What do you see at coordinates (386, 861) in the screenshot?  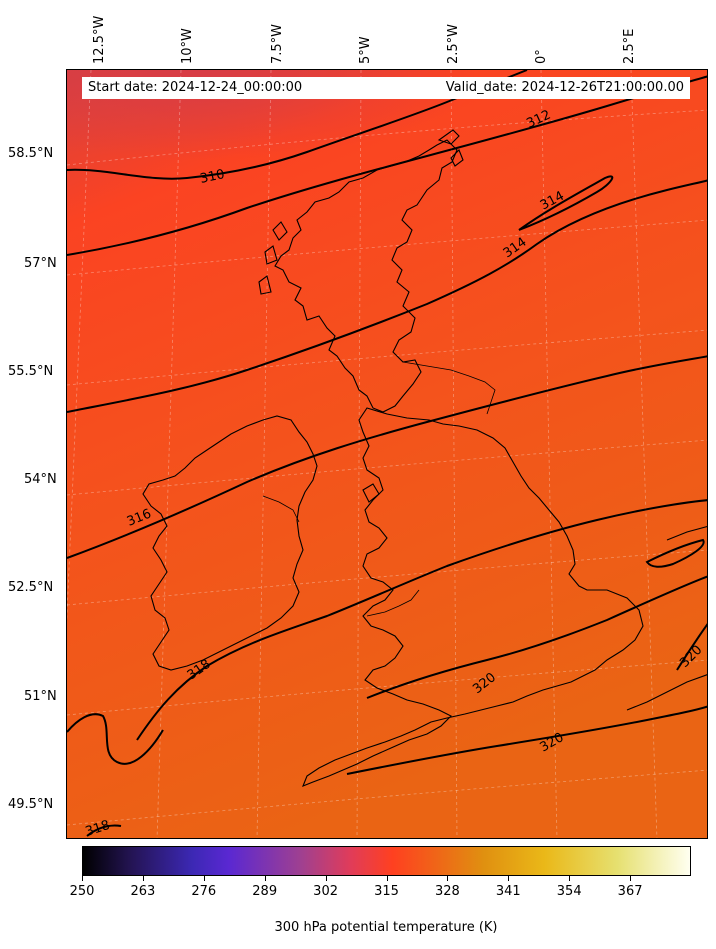 I see `colorbar` at bounding box center [386, 861].